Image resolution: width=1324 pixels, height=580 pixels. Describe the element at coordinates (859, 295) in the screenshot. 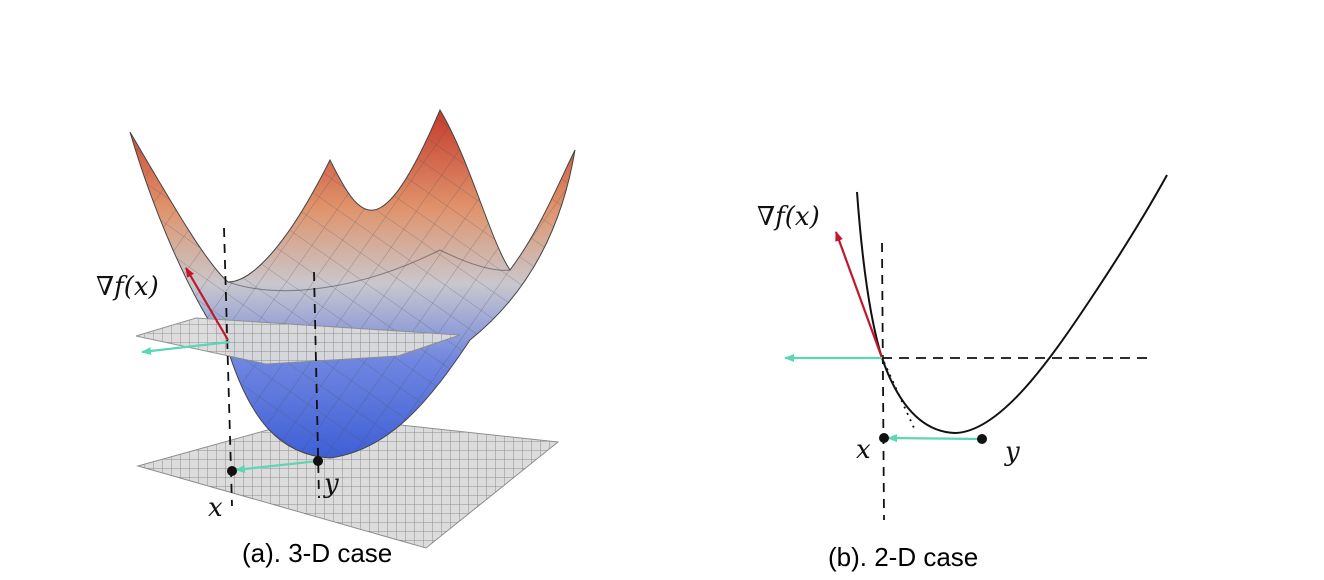

I see `gradient-arrow-b` at that location.